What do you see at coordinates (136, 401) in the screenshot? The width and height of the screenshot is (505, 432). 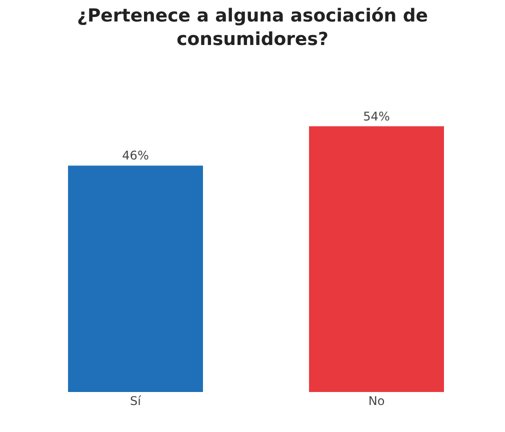 I see `x-tick-label: Sí` at bounding box center [136, 401].